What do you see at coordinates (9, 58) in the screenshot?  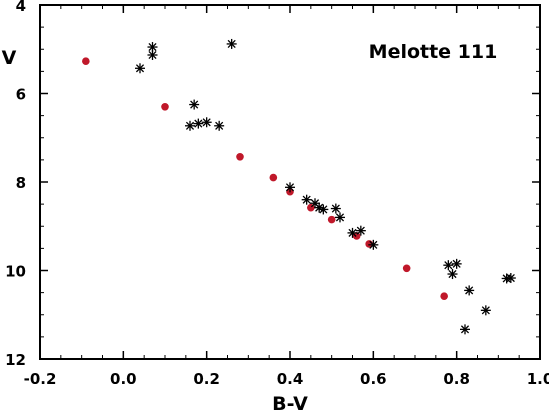 I see `y-axis-label: V` at bounding box center [9, 58].